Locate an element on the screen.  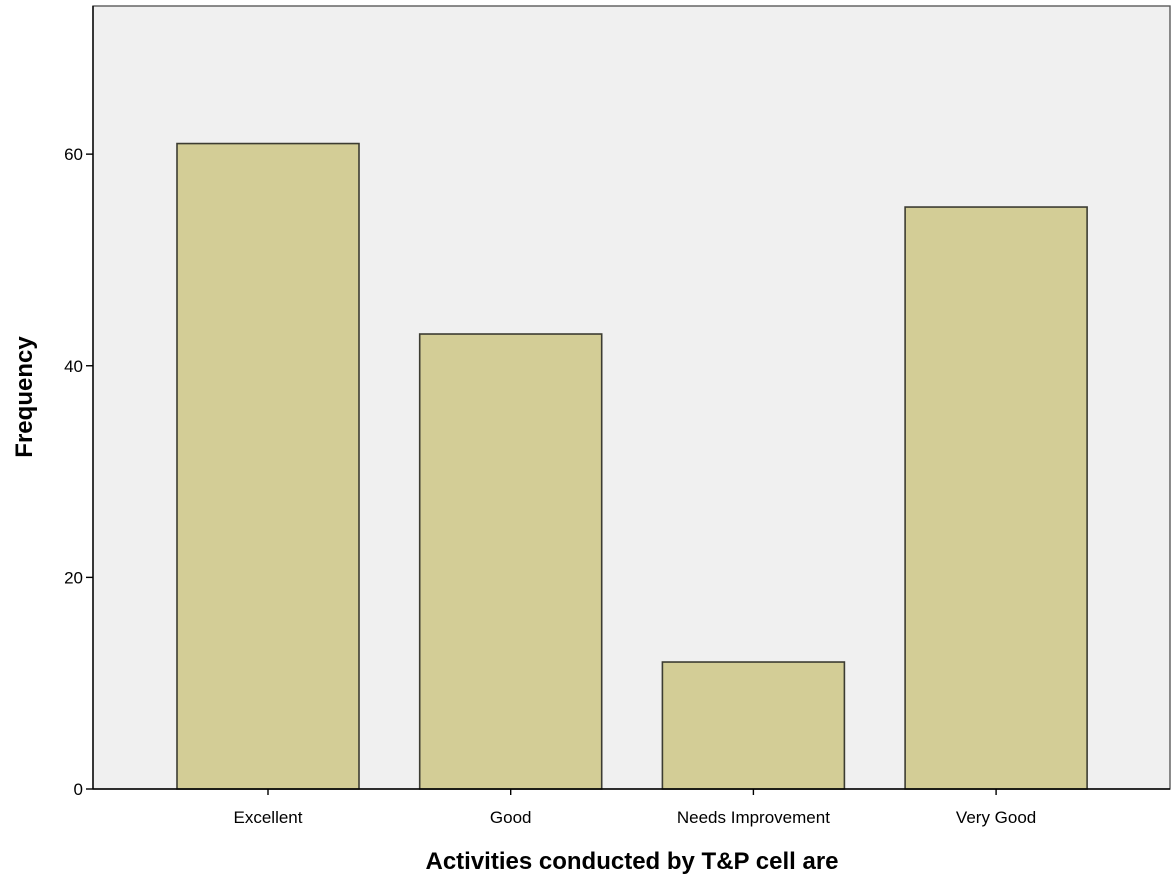
y-tick-label-40: 40 is located at coordinates (73, 366).